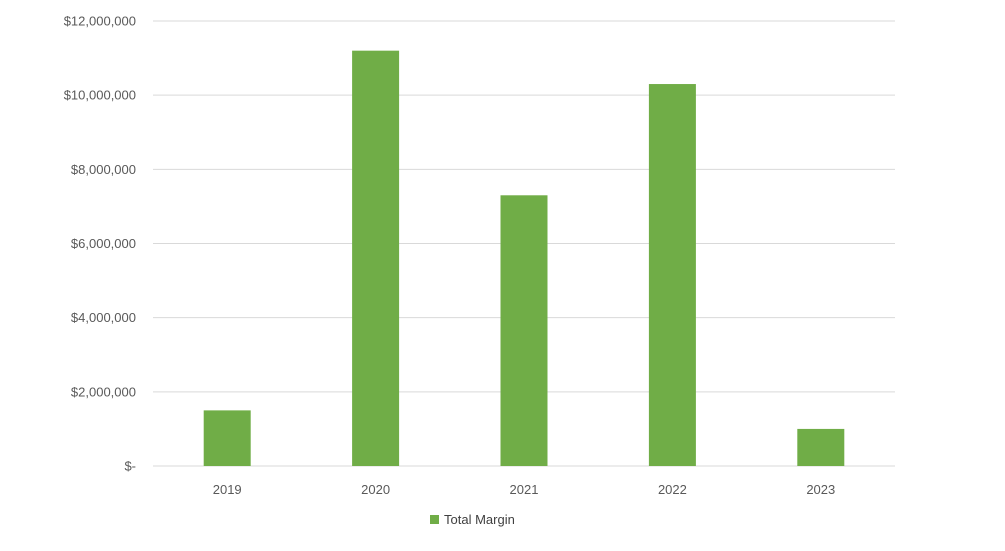 Image resolution: width=1005 pixels, height=551 pixels. I want to click on y-tick-label-4: $8,000,000, so click(103, 169).